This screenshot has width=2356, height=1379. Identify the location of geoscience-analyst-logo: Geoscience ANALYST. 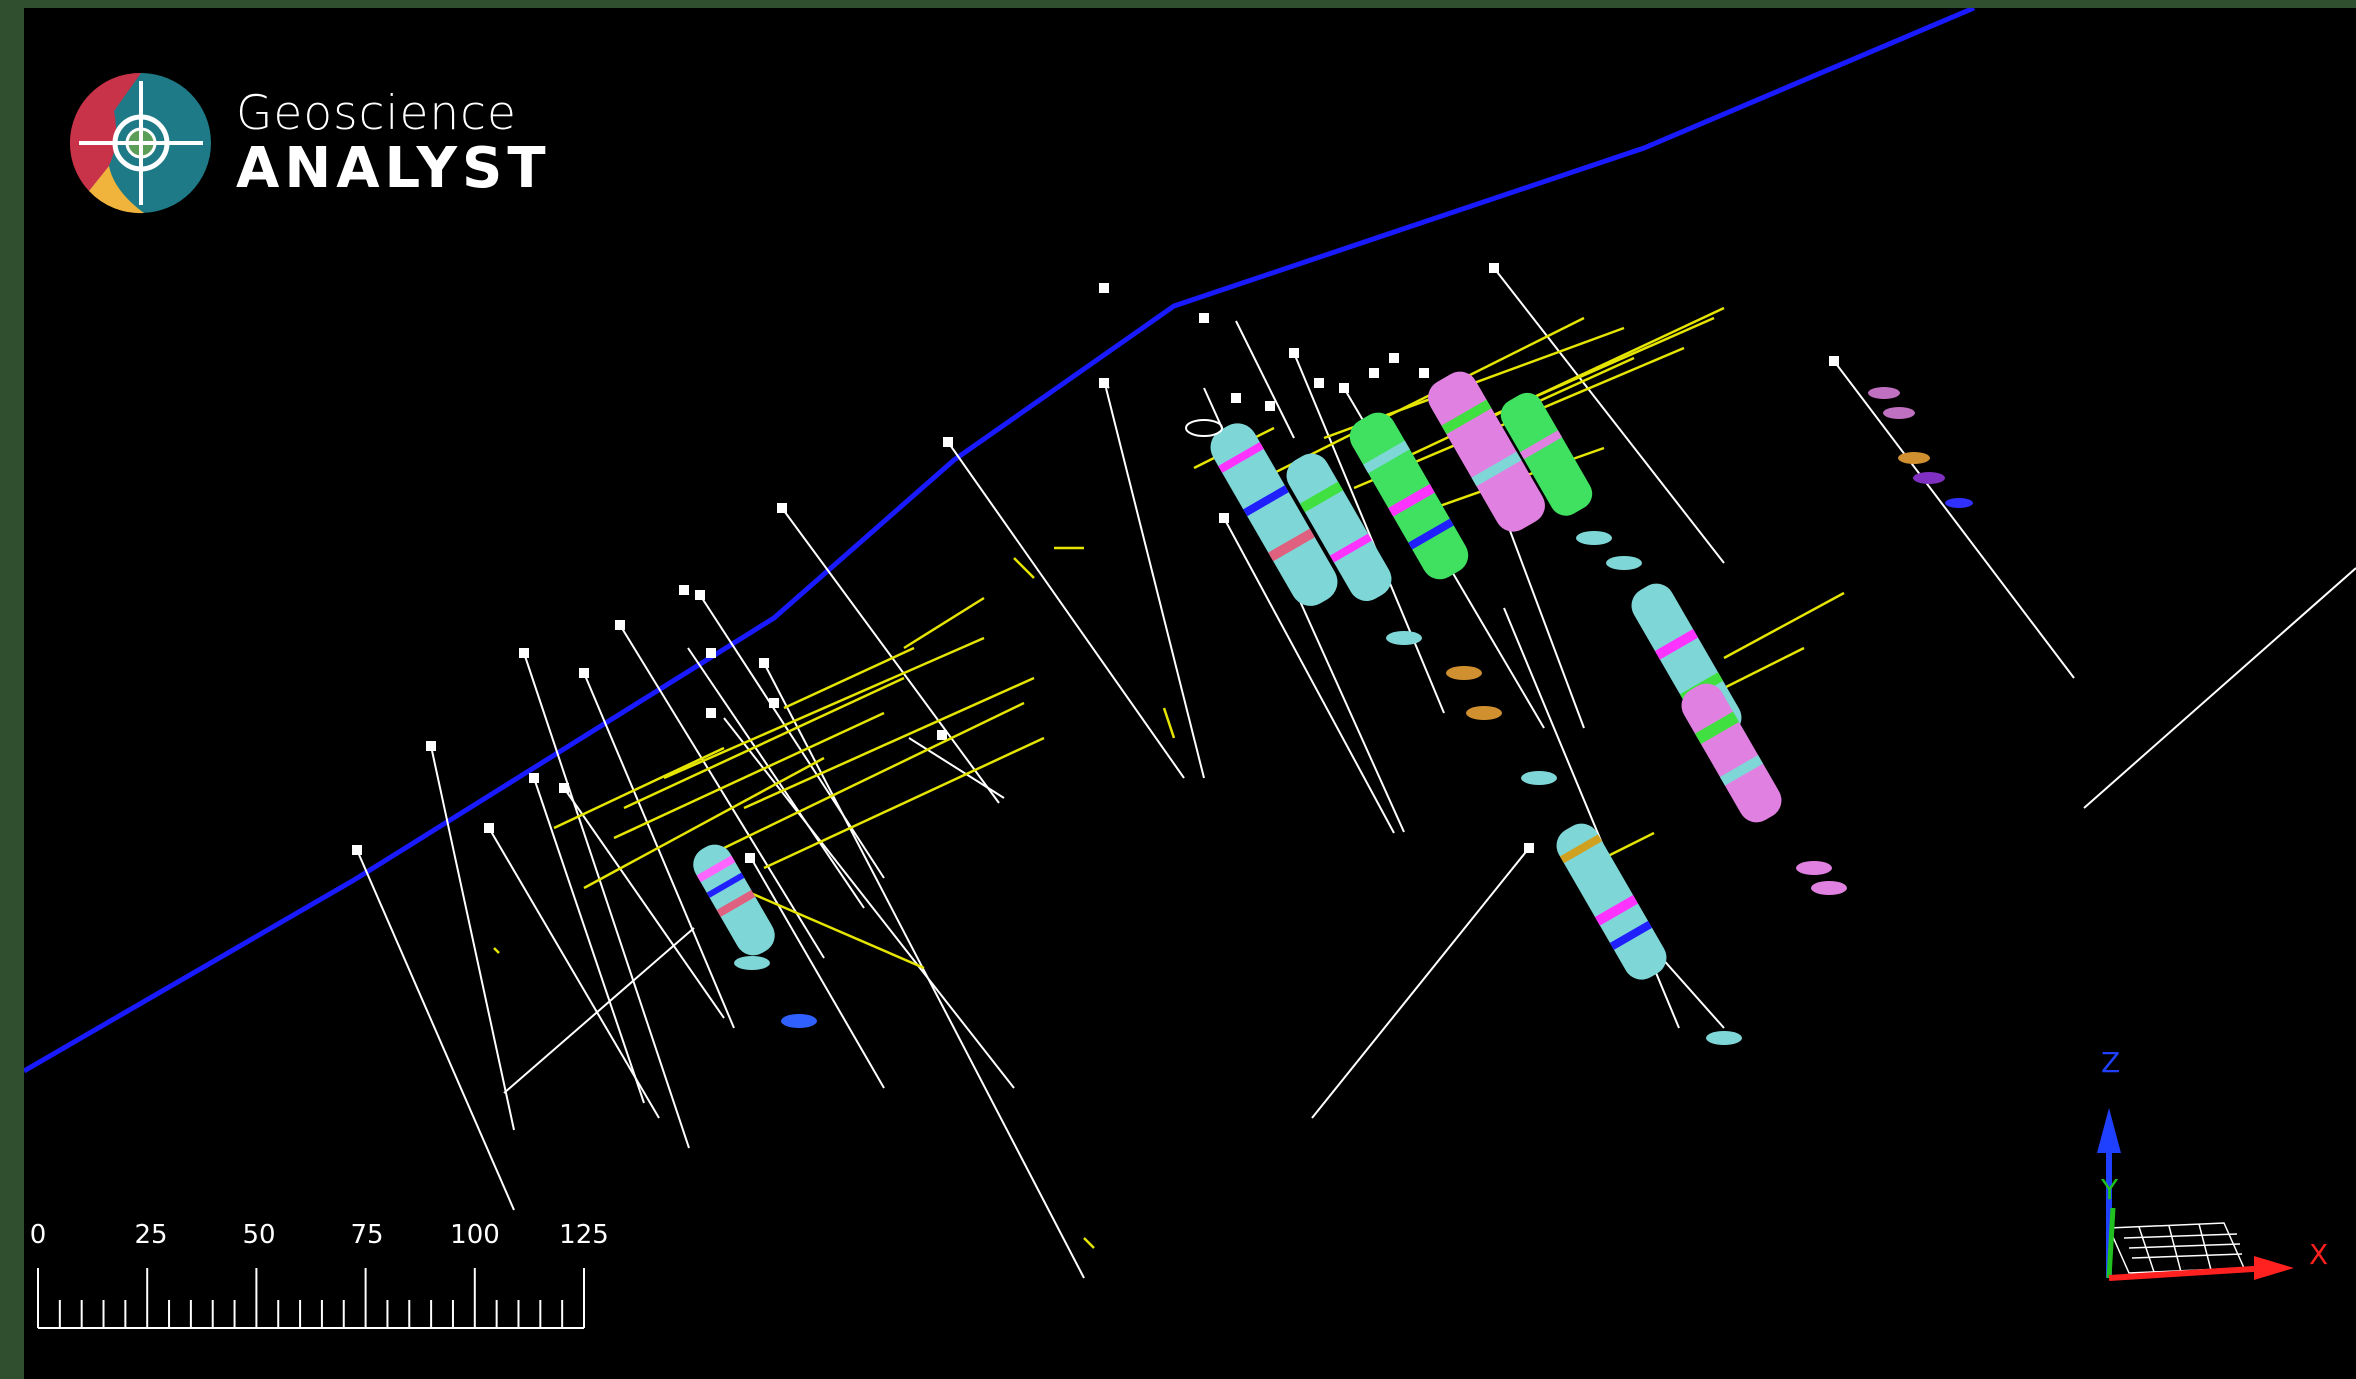
(310, 143).